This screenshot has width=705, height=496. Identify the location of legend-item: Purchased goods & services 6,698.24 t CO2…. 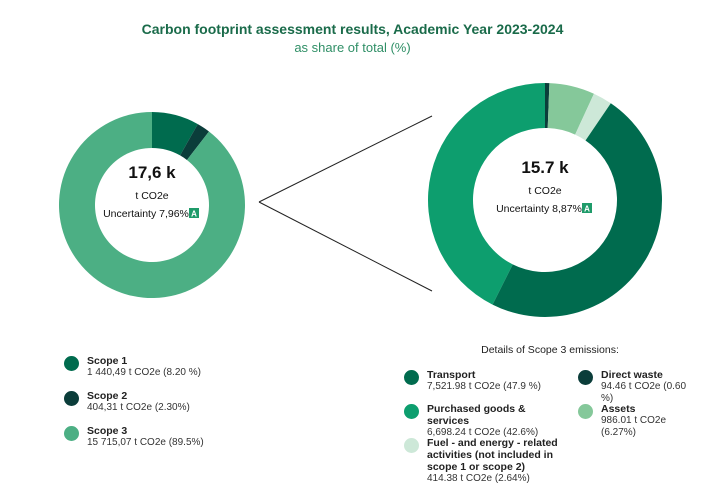
(481, 421).